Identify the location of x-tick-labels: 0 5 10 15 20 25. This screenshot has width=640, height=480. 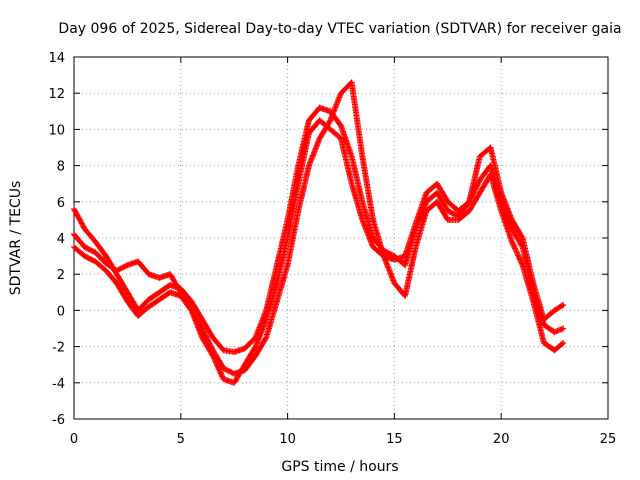
(343, 439).